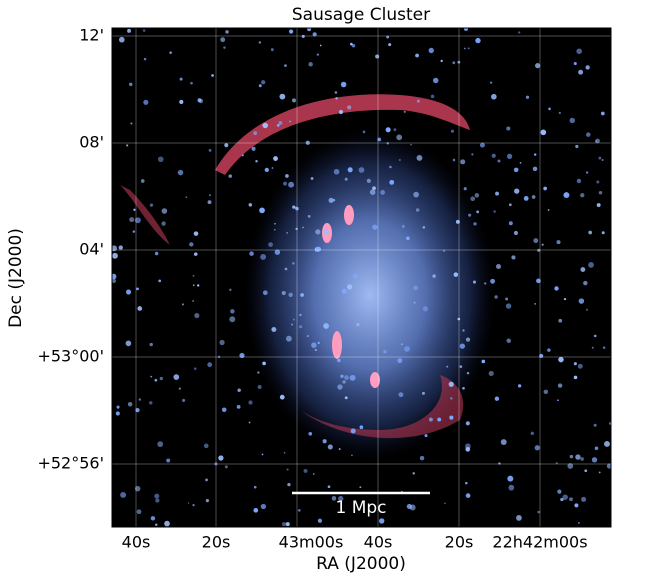 This screenshot has height=582, width=651. What do you see at coordinates (378, 542) in the screenshot?
I see `x-tick-label: 40s` at bounding box center [378, 542].